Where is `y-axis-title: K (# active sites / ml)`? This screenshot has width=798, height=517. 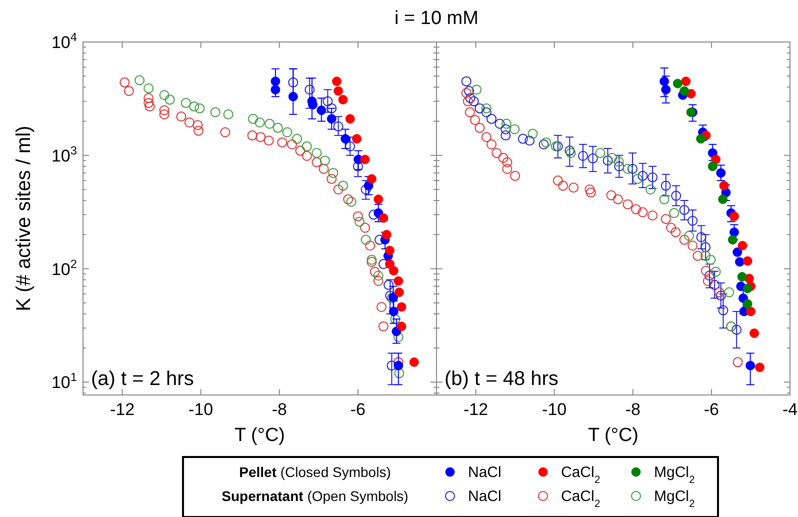 y-axis-title: K (# active sites / ml) is located at coordinates (24, 219).